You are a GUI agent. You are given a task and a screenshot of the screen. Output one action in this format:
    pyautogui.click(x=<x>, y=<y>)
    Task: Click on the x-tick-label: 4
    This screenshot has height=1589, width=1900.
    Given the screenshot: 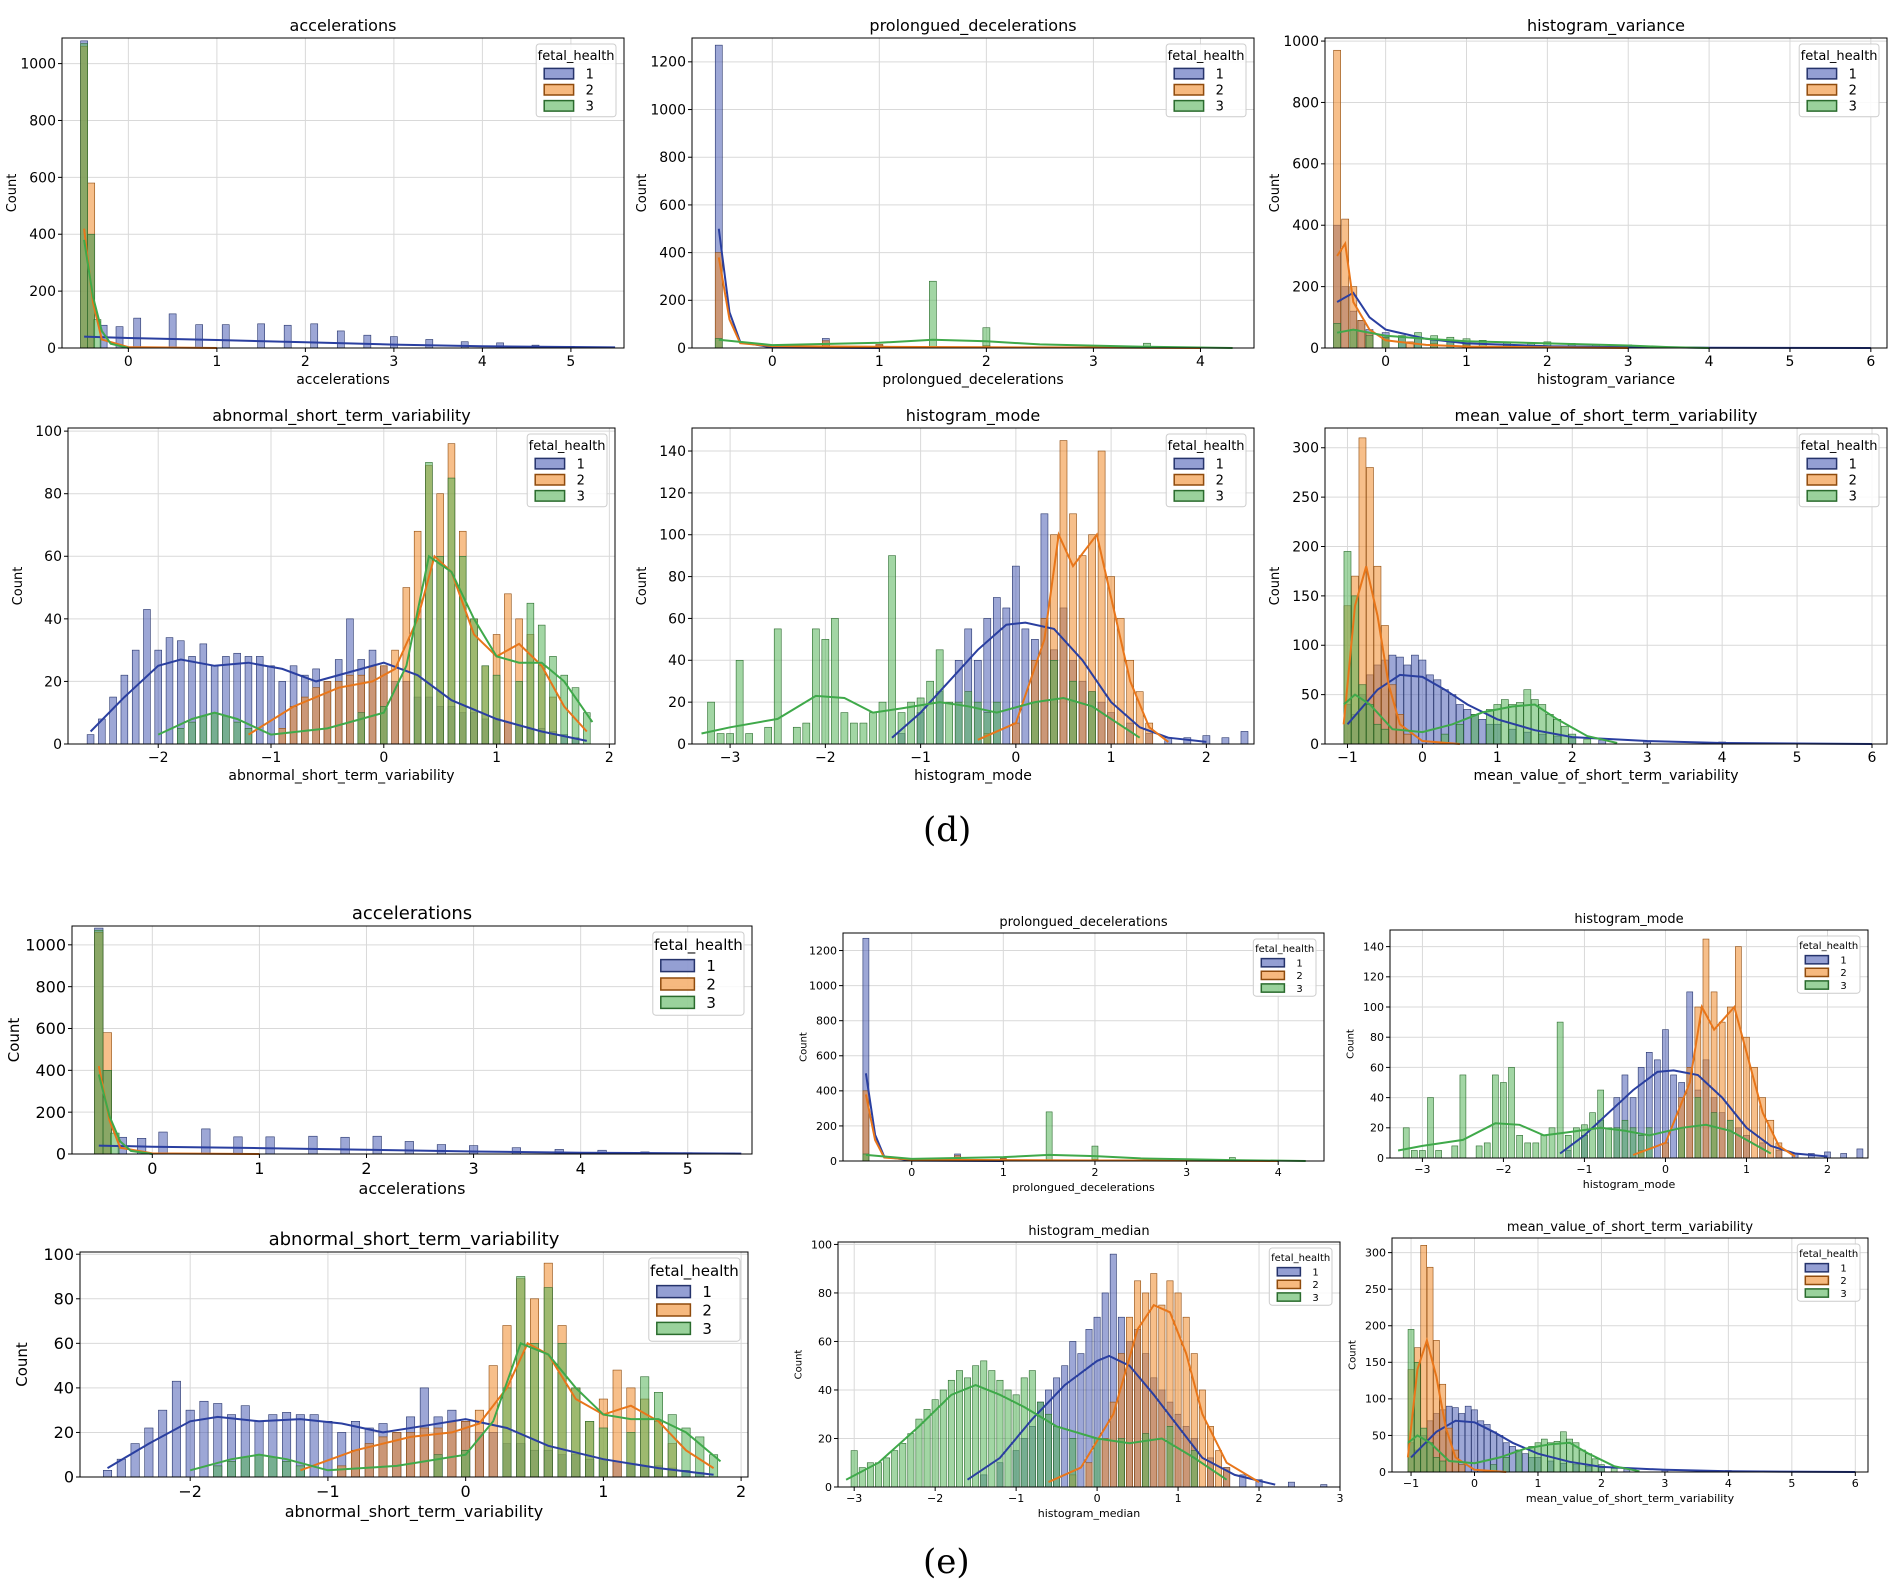 What is the action you would take?
    pyautogui.click(x=1200, y=362)
    